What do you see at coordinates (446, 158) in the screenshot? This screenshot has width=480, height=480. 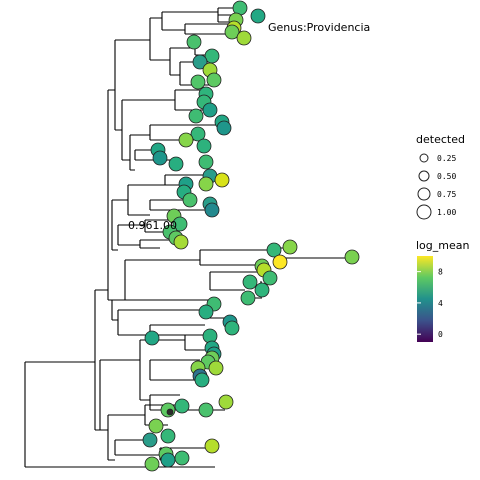 I see `size-legend-label: 0.25` at bounding box center [446, 158].